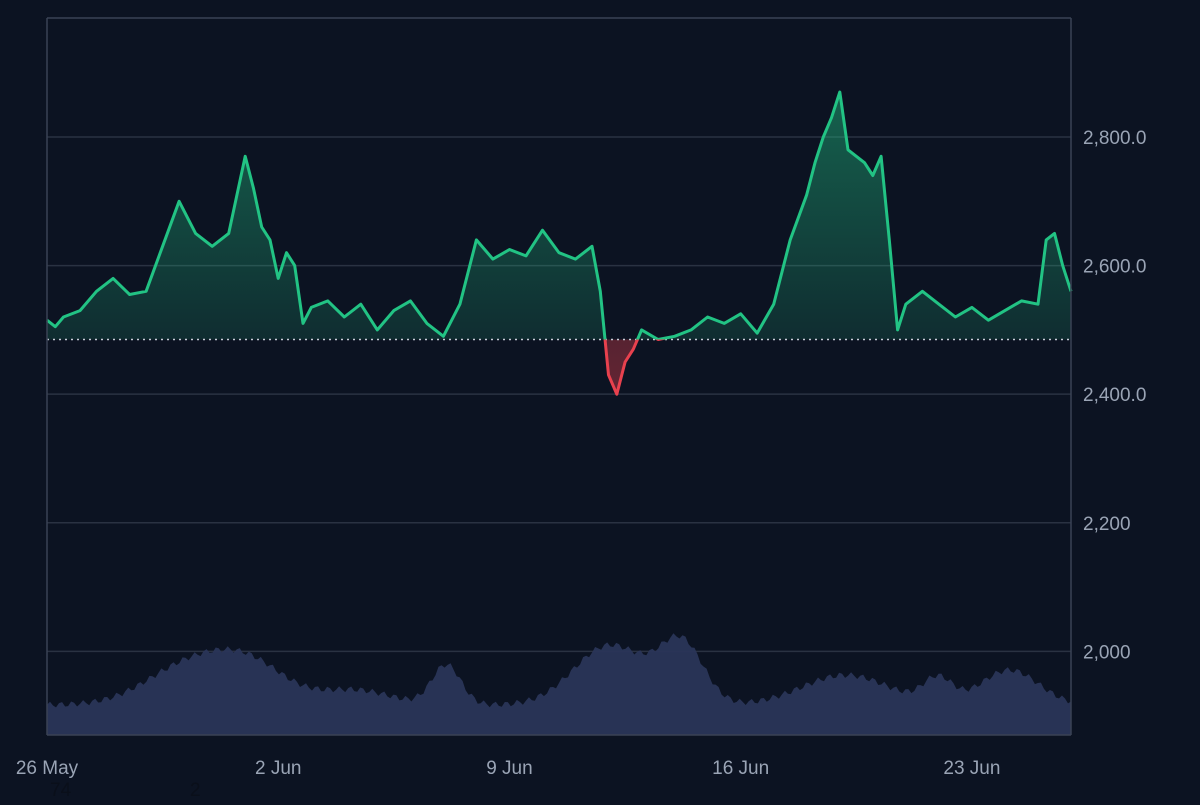 The image size is (1200, 805). Describe the element at coordinates (278, 768) in the screenshot. I see `x-tick-label: 2 Jun` at that location.